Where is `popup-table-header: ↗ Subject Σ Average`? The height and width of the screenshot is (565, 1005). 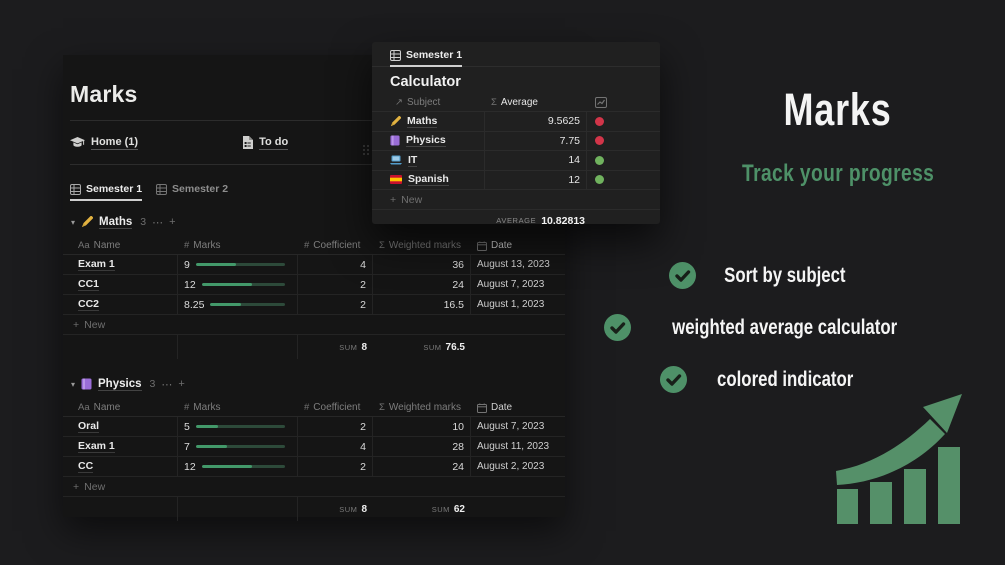 popup-table-header: ↗ Subject Σ Average is located at coordinates (516, 102).